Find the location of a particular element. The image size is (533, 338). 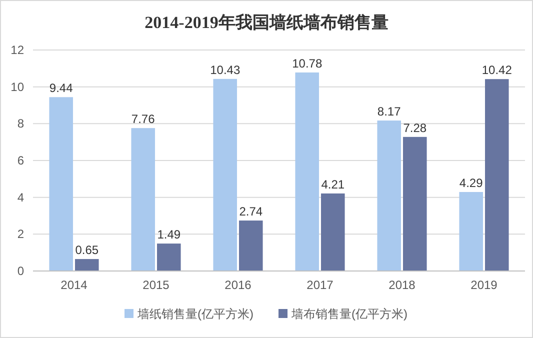

data-label: 10.43 is located at coordinates (225, 69).